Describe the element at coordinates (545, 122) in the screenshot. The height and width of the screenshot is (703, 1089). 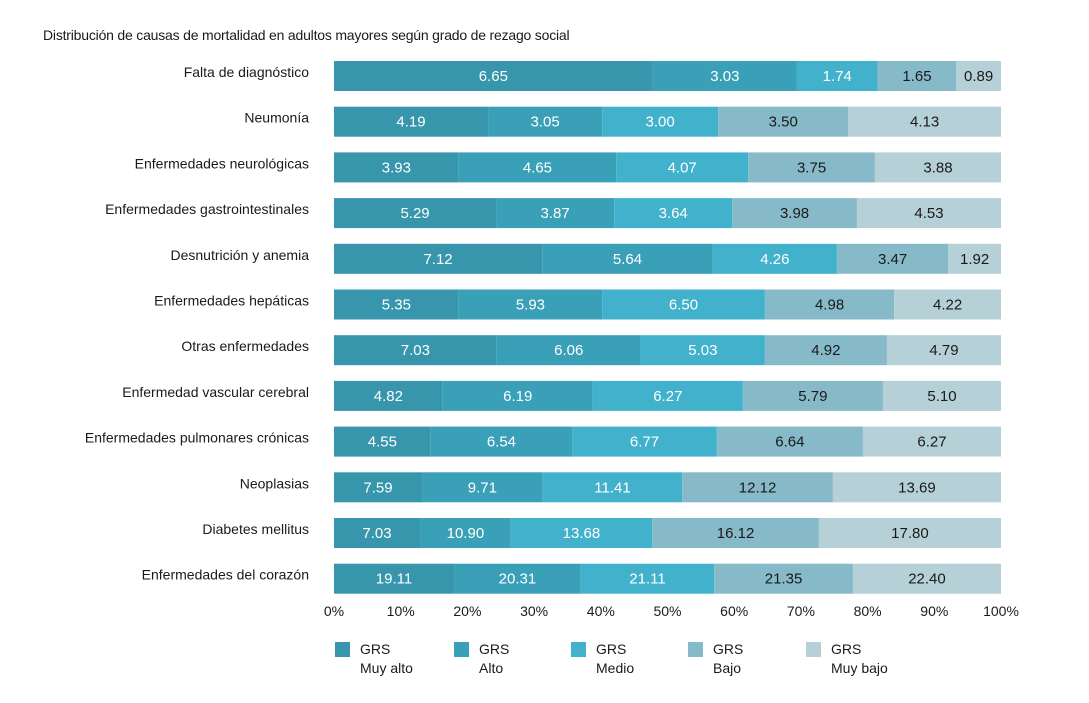
I see `data-label: 3.05` at that location.